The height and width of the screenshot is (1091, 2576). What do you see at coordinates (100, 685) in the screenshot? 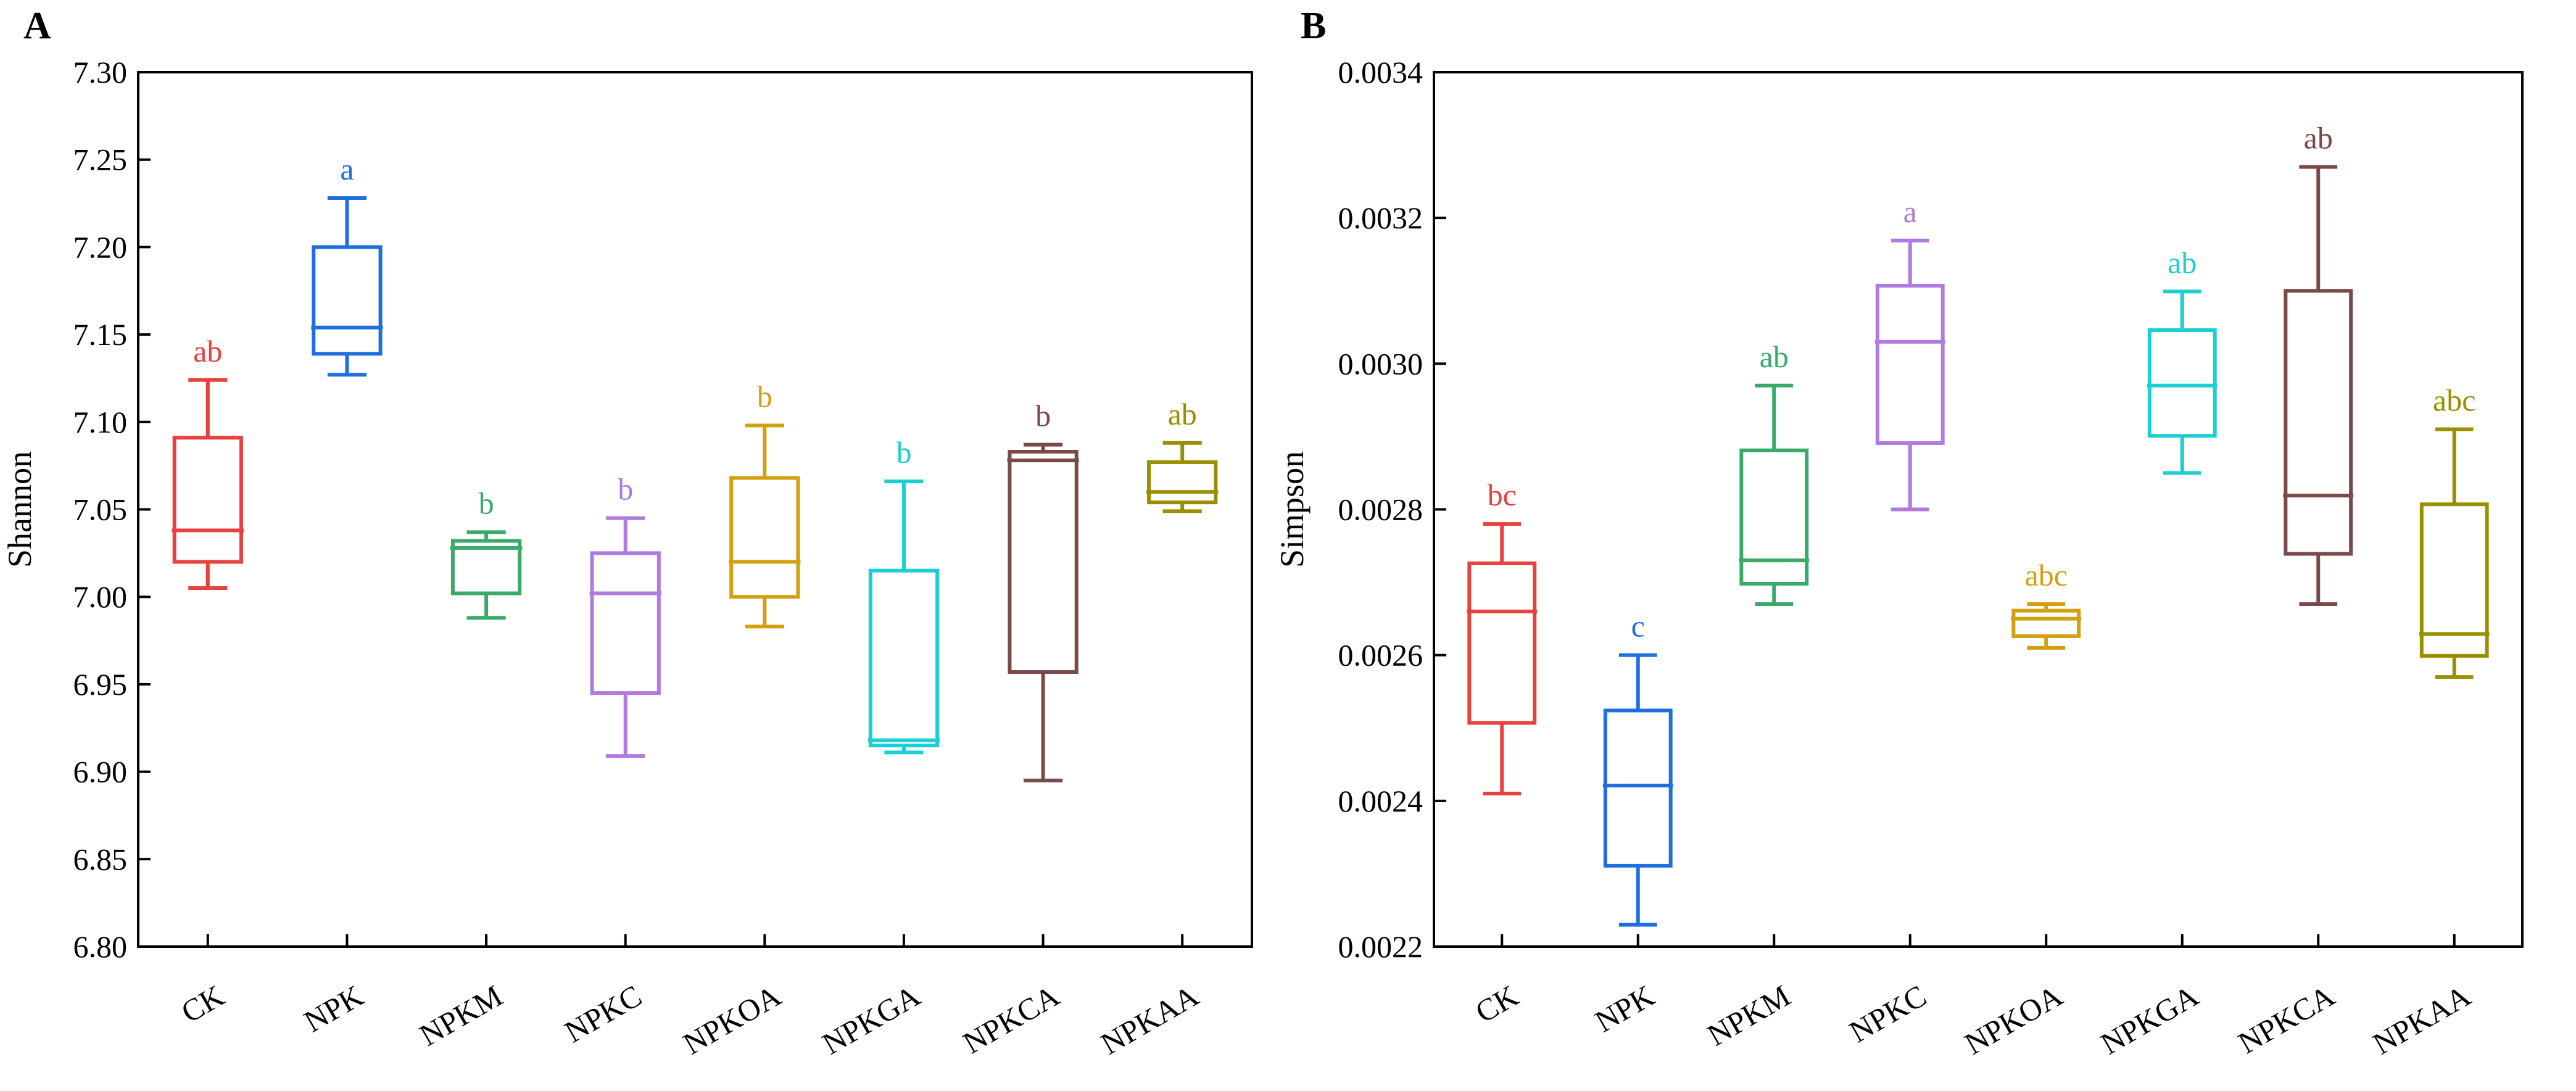
I see `y-tick-label: 6.95` at bounding box center [100, 685].